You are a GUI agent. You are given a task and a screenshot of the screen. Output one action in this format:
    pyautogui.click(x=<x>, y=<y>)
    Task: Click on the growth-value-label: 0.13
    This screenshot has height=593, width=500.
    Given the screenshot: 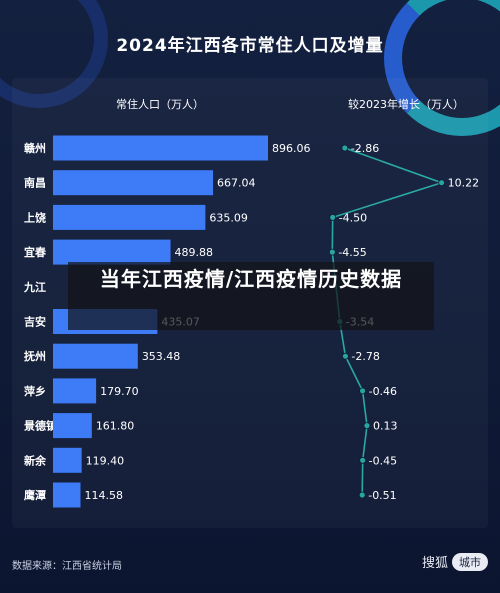 What is the action you would take?
    pyautogui.click(x=385, y=426)
    